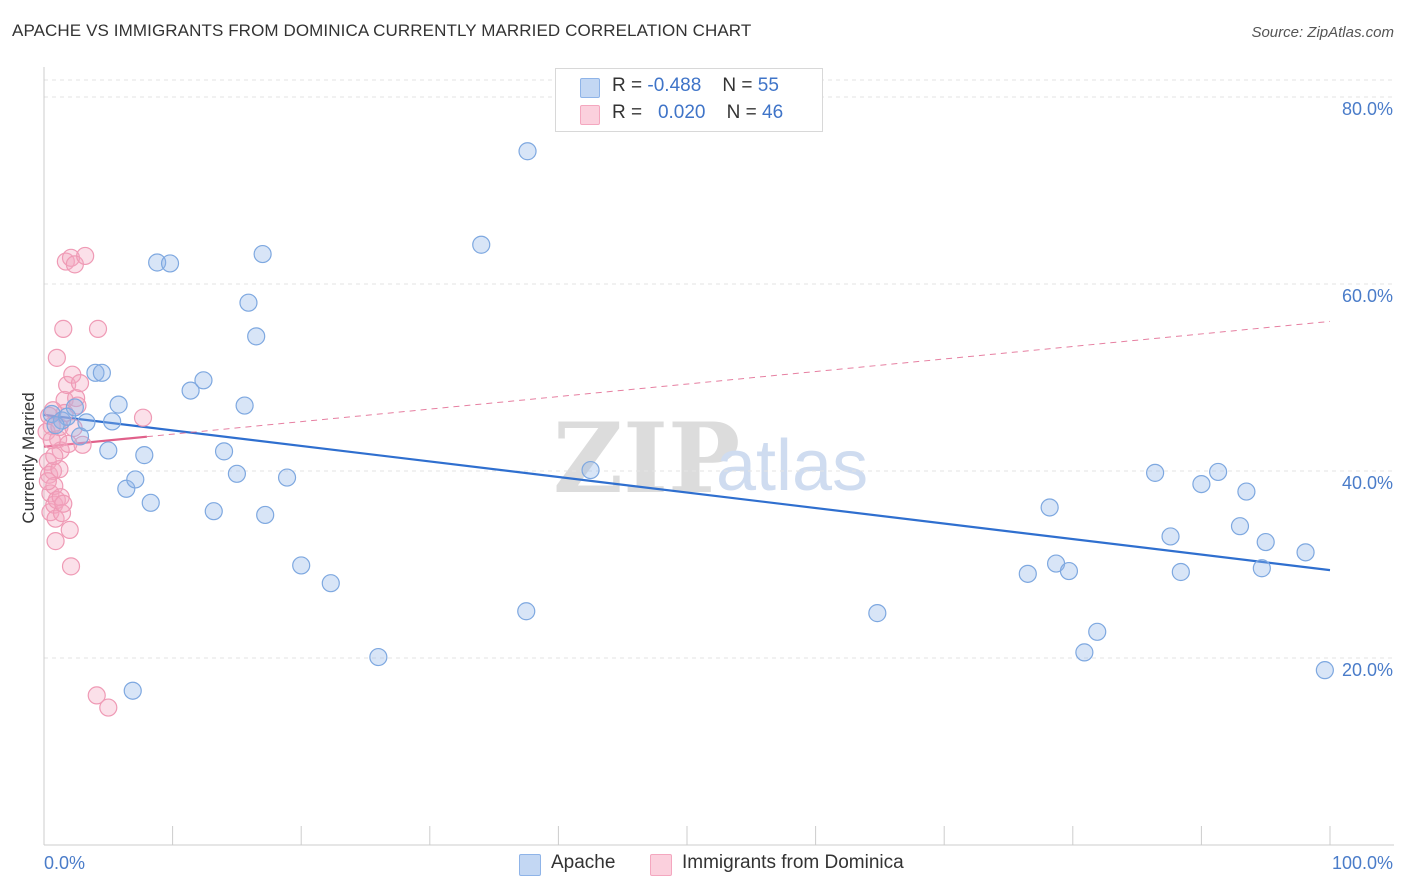  I want to click on legend-dominica-text: R = 0.020 N = 46, so click(697, 113).